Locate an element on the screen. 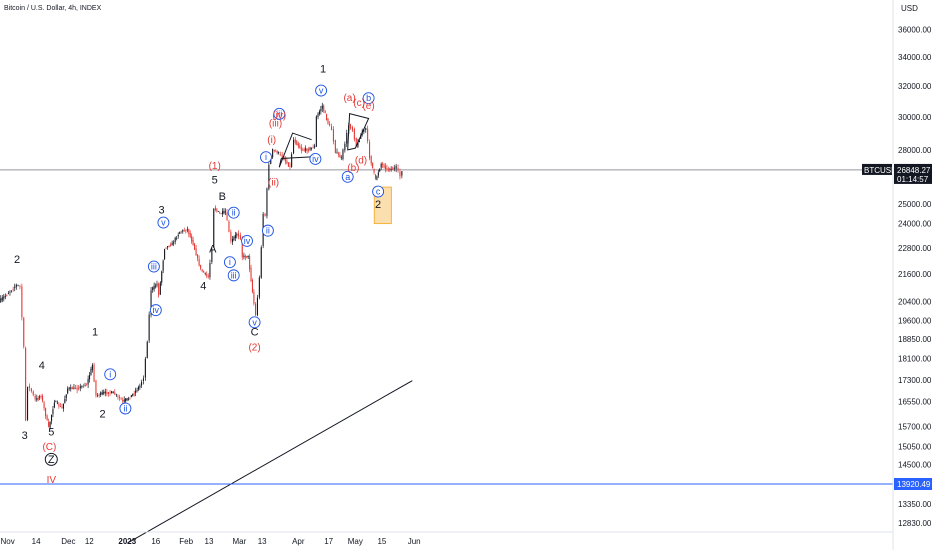 The height and width of the screenshot is (550, 932). time-axis: Nov 14 Dec 12 2023 16 Feb 13 Mar 13 Apr 17 May 15 Jun is located at coordinates (446, 538).